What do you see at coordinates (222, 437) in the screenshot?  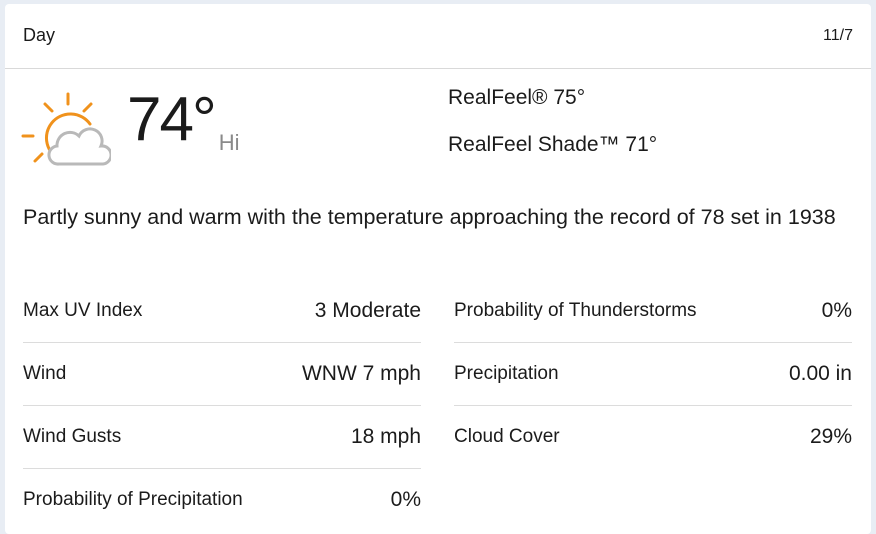 I see `detail-row-wind-gusts: Wind Gusts 18 mph` at bounding box center [222, 437].